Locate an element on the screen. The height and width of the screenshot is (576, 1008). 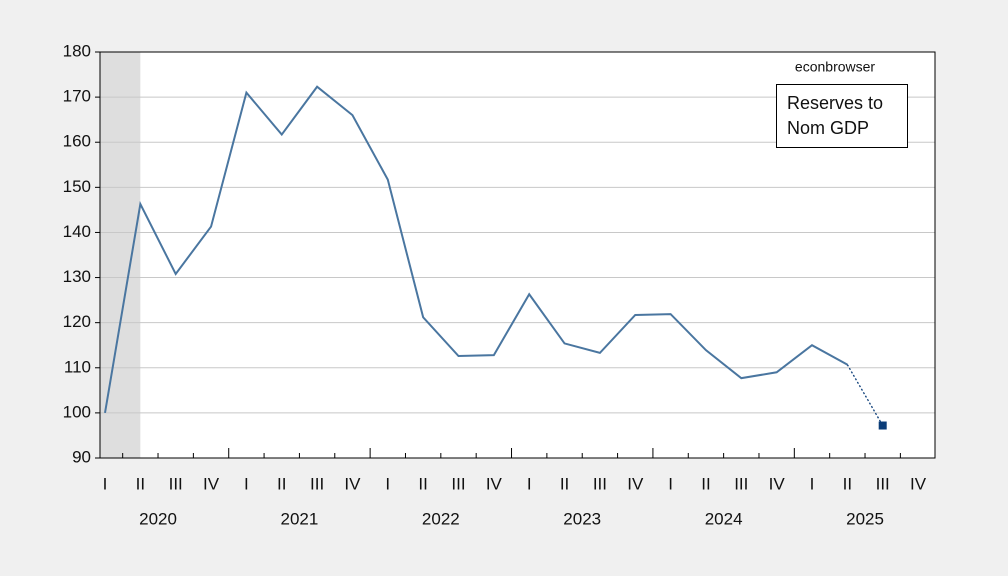
y-tick-label: 90 is located at coordinates (81, 456).